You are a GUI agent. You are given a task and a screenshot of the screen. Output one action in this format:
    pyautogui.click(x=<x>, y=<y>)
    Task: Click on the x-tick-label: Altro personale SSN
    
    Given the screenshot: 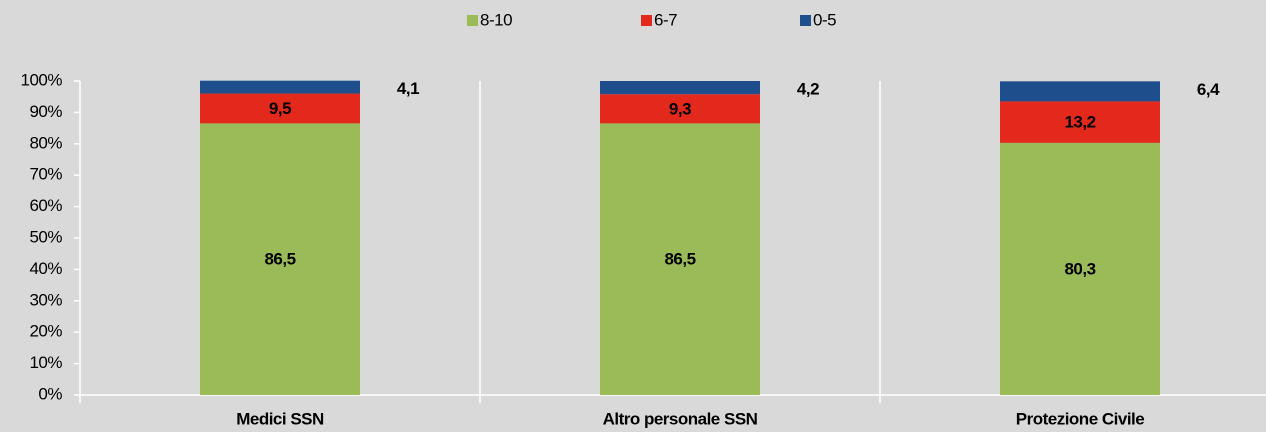 What is the action you would take?
    pyautogui.click(x=680, y=418)
    